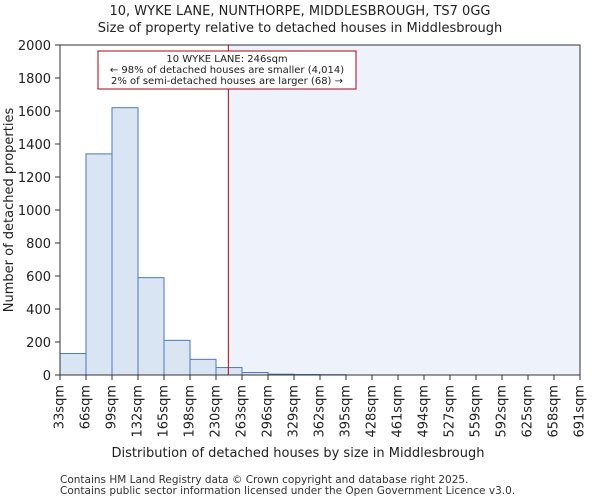 The height and width of the screenshot is (500, 600). What do you see at coordinates (164, 411) in the screenshot?
I see `x-tick-label: 165sqm` at bounding box center [164, 411].